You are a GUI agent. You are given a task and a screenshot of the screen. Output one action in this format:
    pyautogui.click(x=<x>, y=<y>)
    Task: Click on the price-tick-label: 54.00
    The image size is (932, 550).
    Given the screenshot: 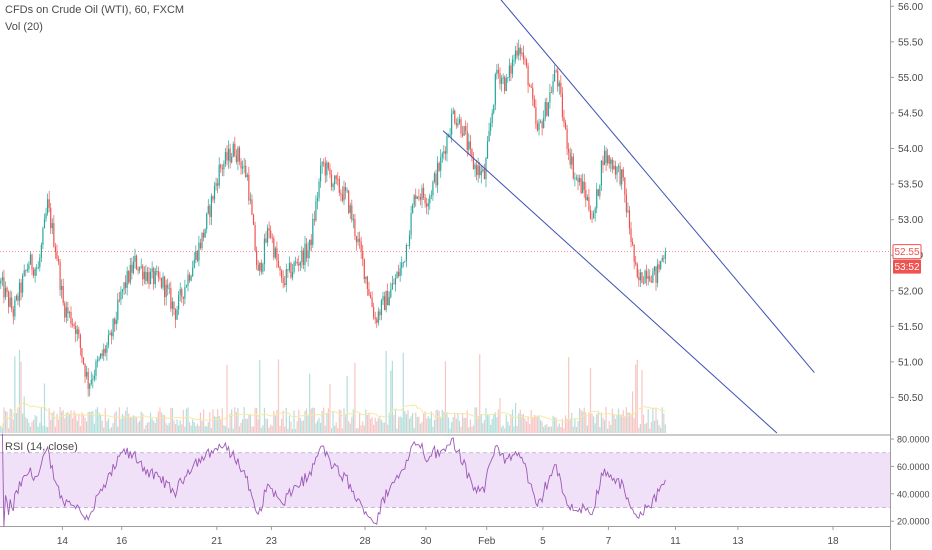 What is the action you would take?
    pyautogui.click(x=910, y=149)
    